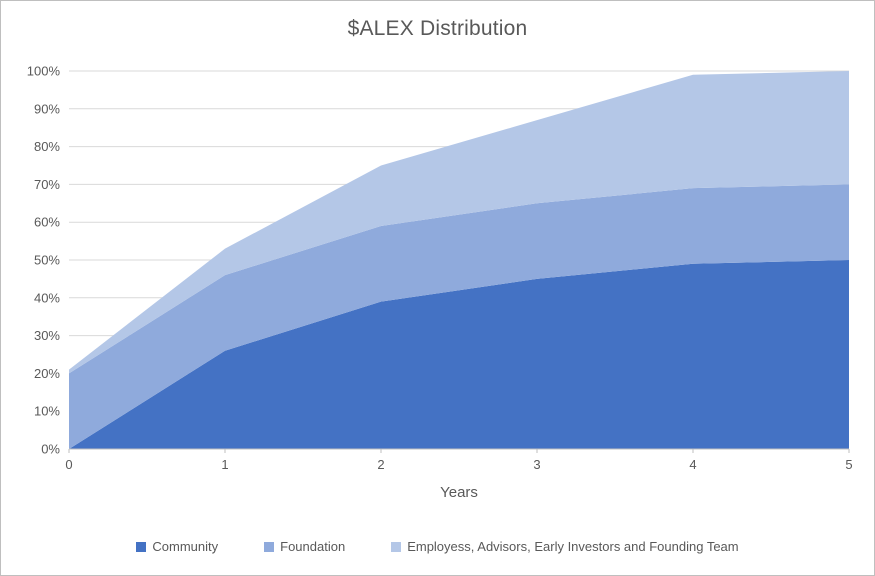 This screenshot has height=576, width=875. What do you see at coordinates (380, 464) in the screenshot?
I see `x-tick-label: 2` at bounding box center [380, 464].